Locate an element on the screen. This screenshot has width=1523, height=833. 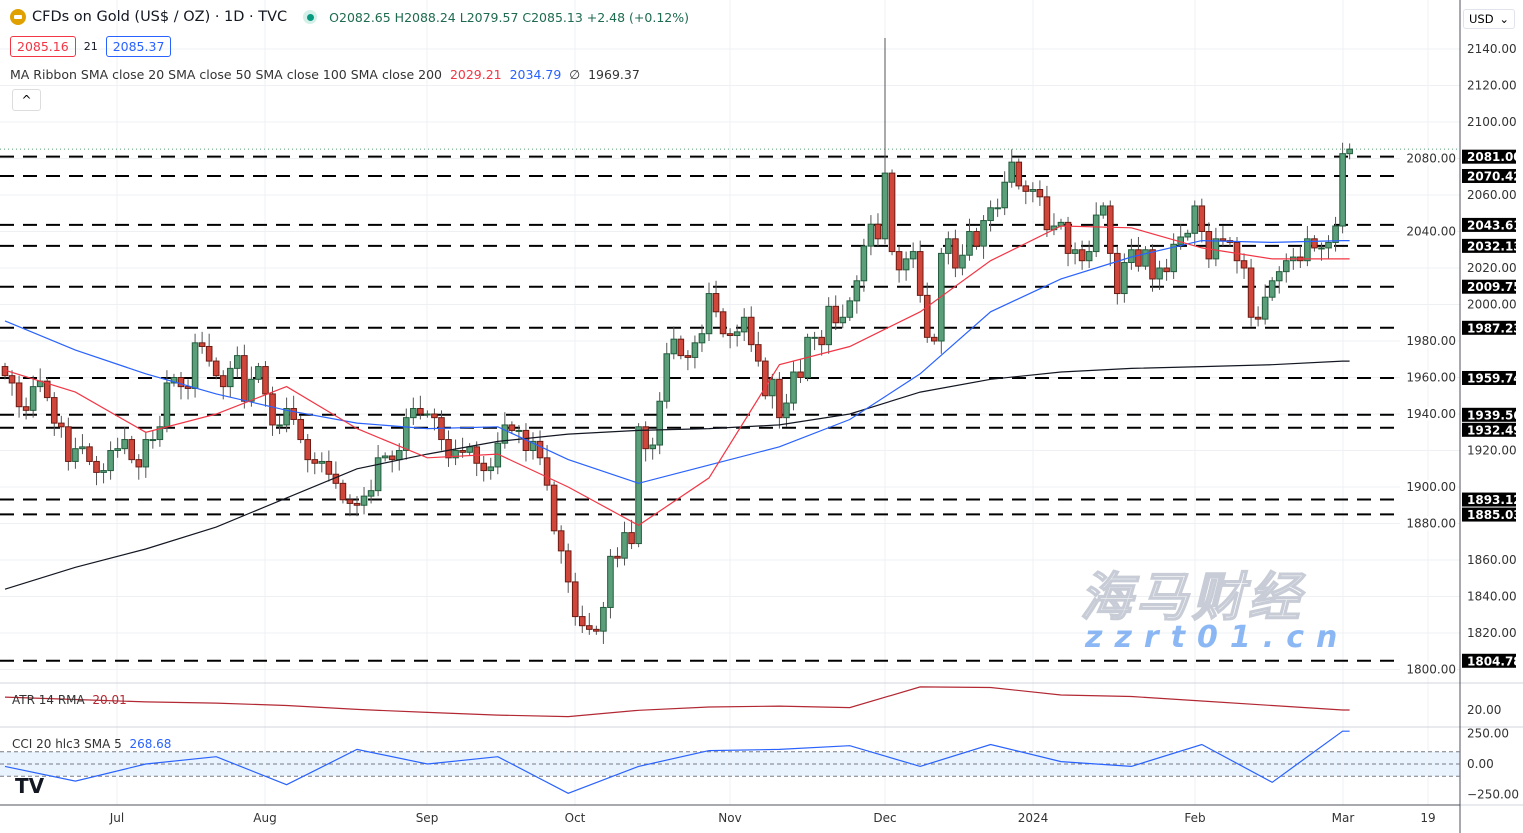
price-axis-label: 1860.00 is located at coordinates (1492, 560).